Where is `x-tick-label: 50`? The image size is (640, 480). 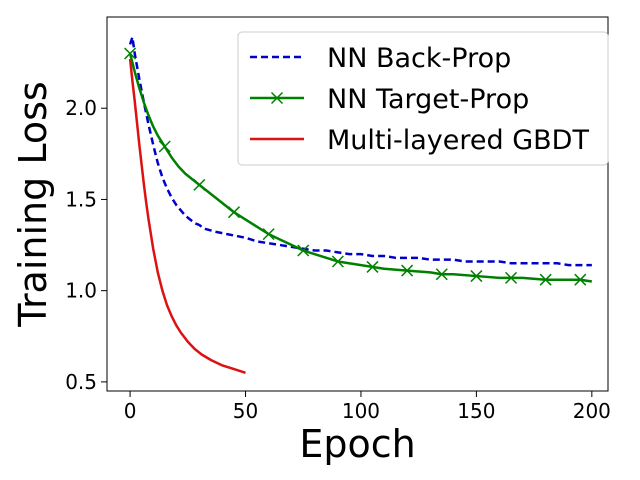
x-tick-label: 50 is located at coordinates (245, 411).